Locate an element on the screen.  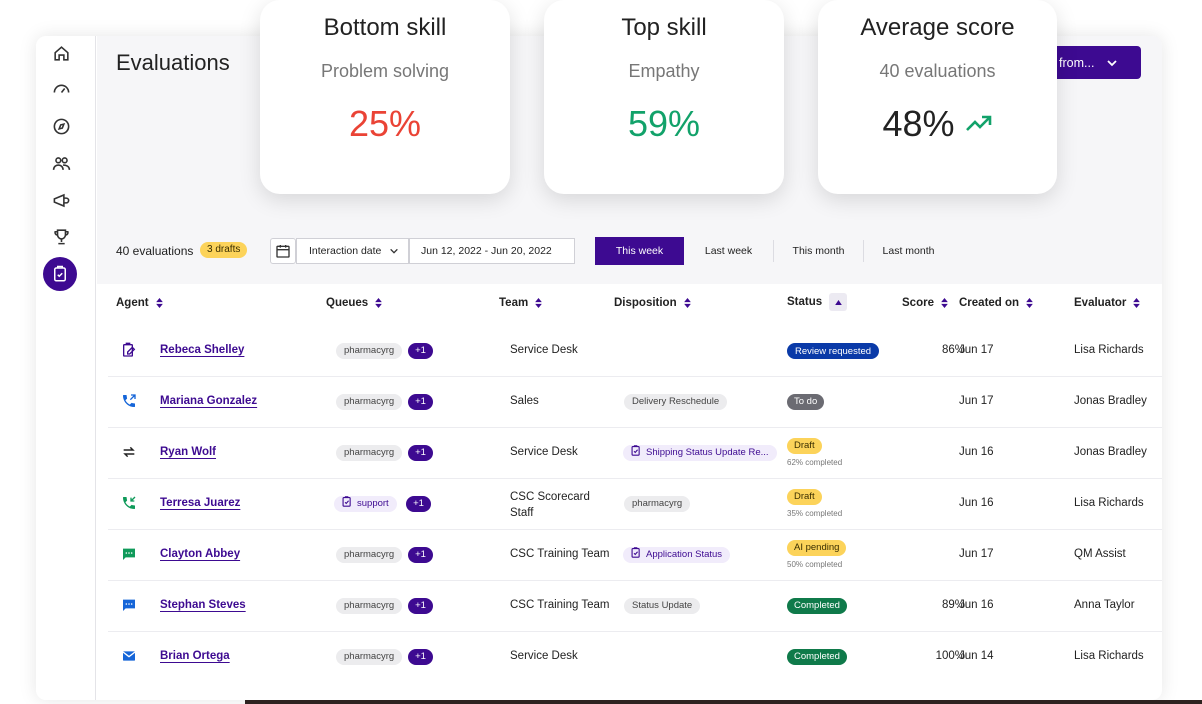
agent-link: Ryan Wolf is located at coordinates (188, 452).